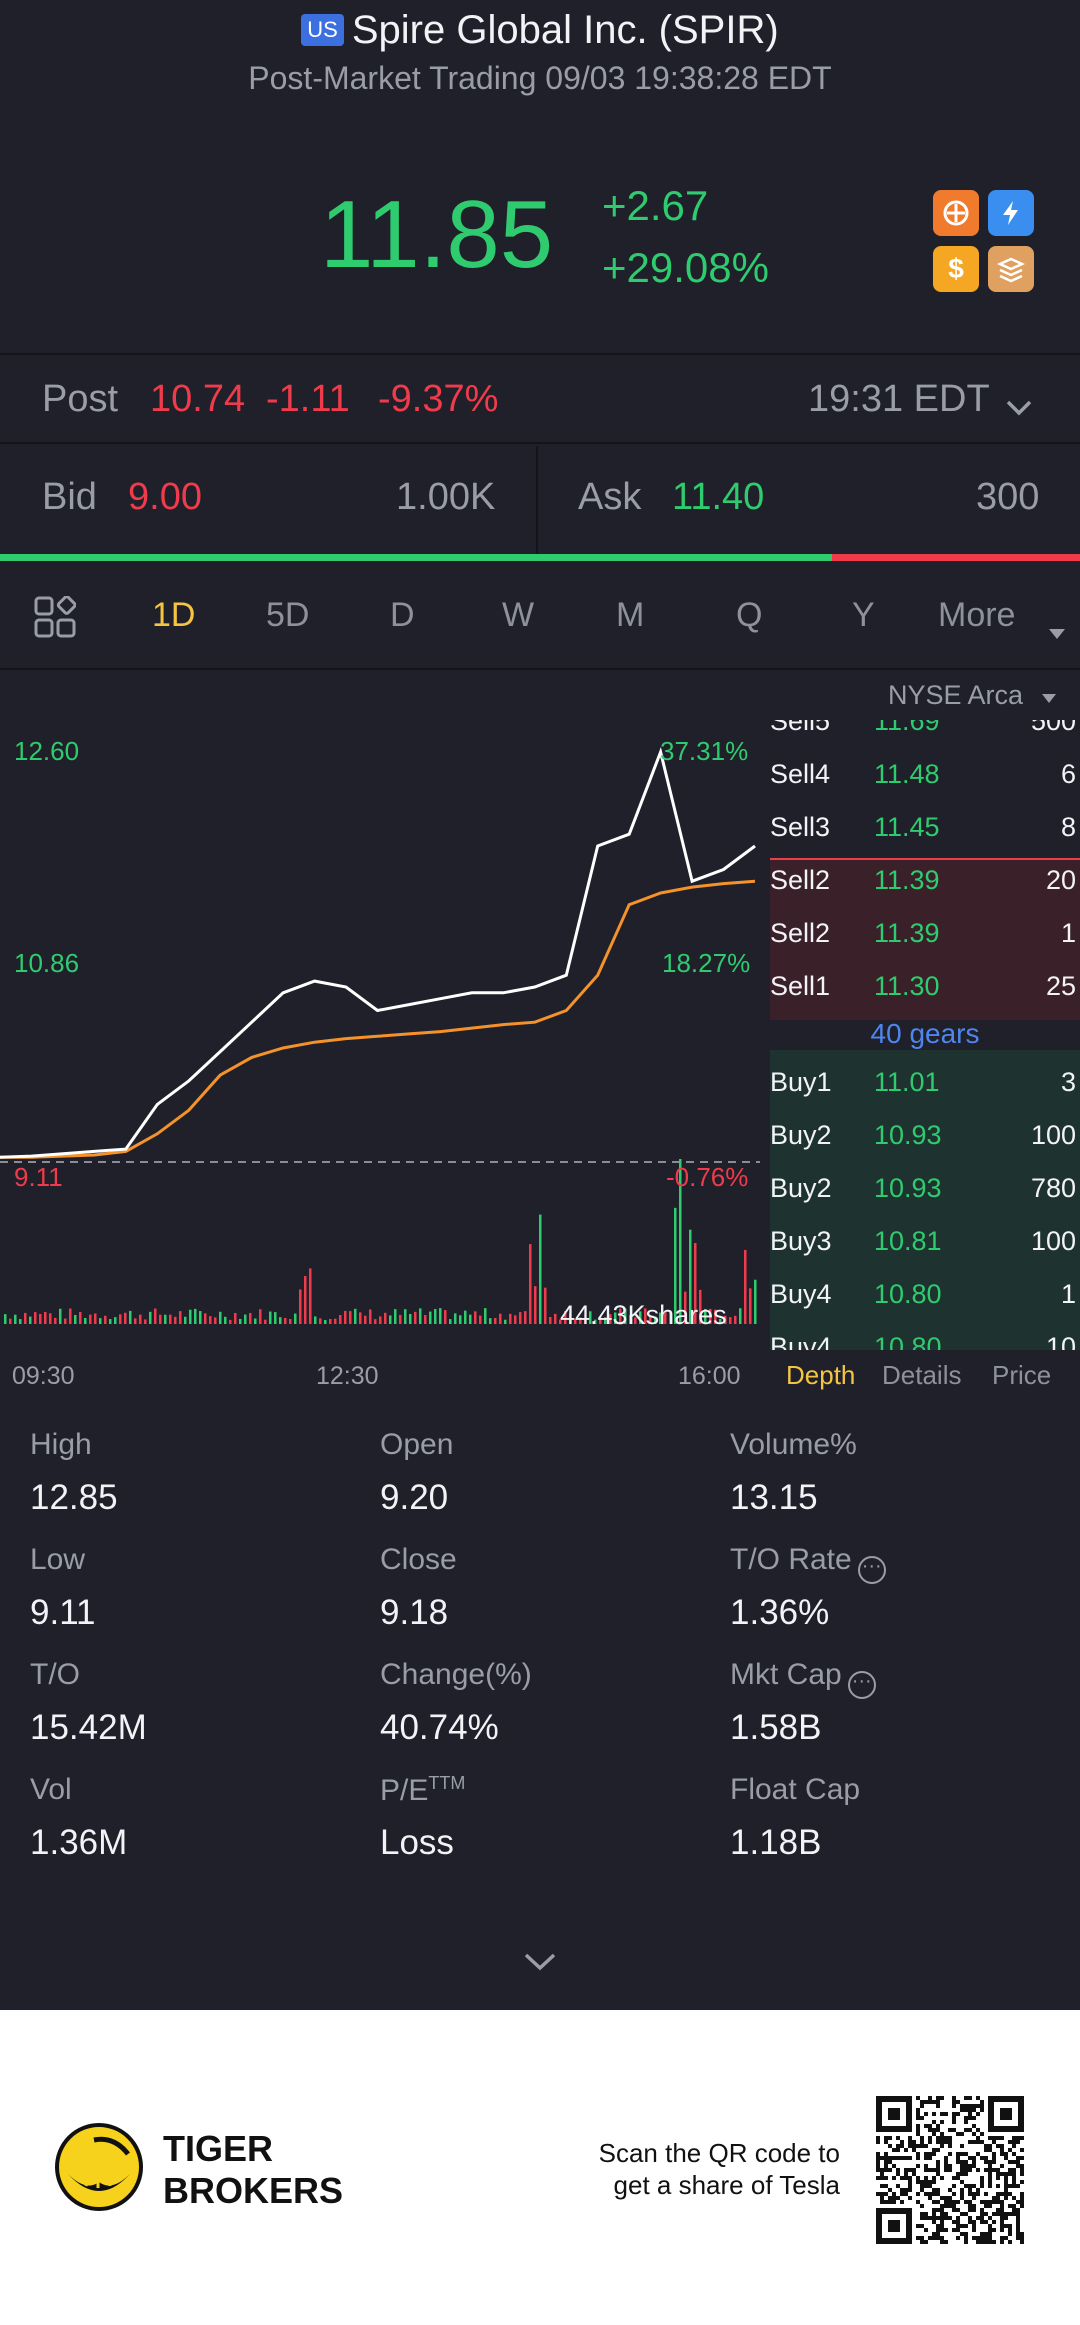  I want to click on bid-label: Bid, so click(69, 497).